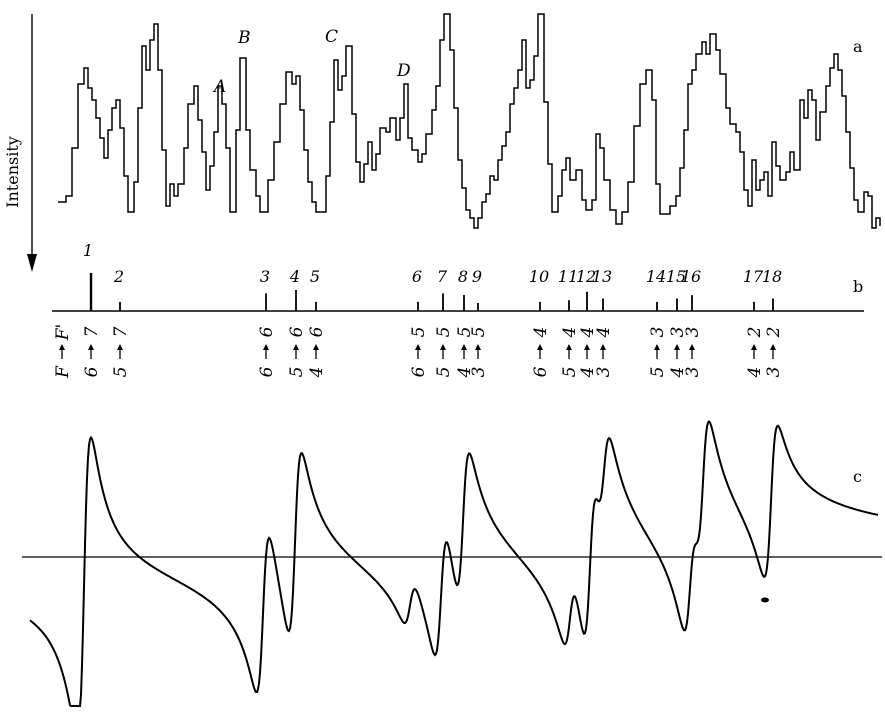 This screenshot has width=885, height=712. I want to click on lower-level-16: 3, so click(693, 372).